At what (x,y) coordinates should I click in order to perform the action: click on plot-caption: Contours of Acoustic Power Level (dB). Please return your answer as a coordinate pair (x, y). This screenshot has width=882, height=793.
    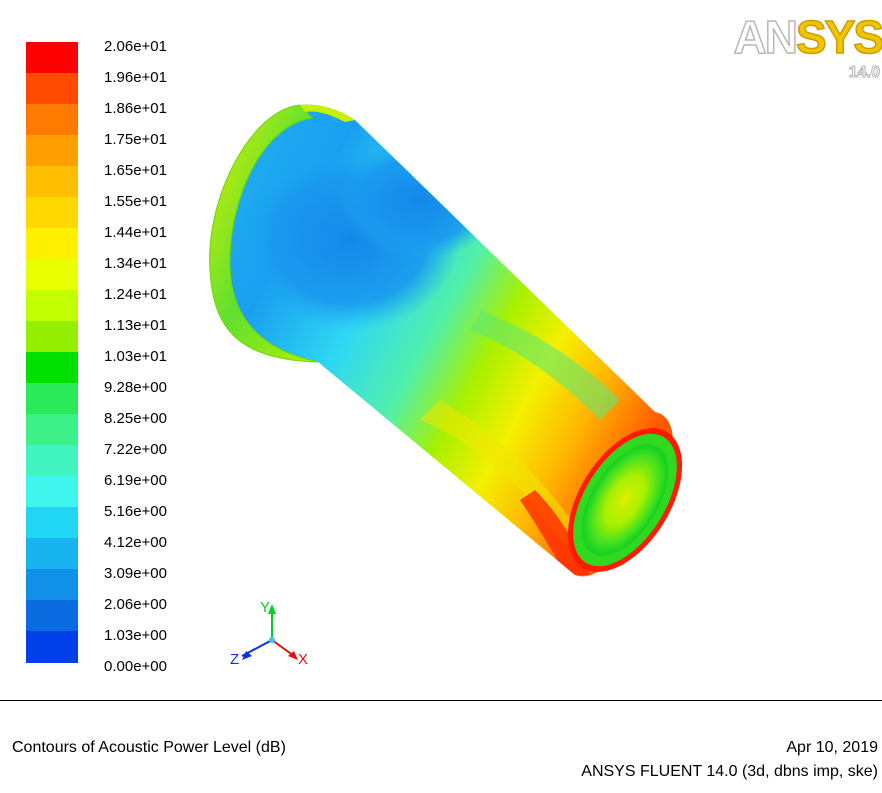
    Looking at the image, I should click on (149, 748).